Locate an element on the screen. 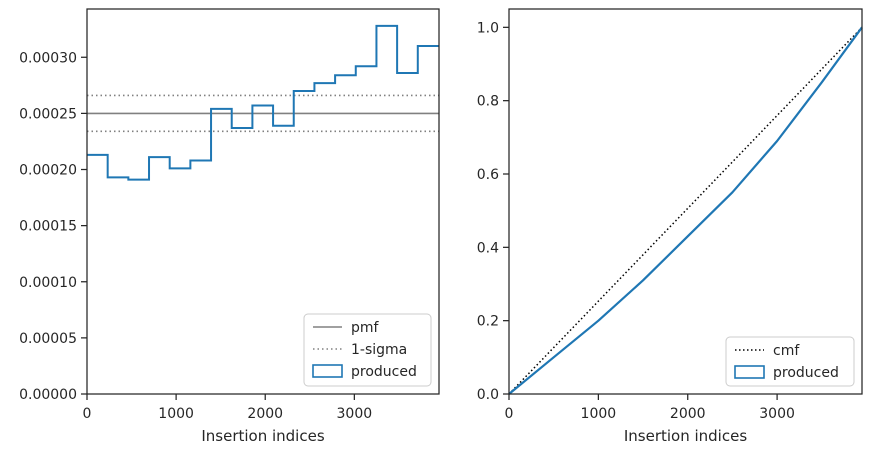 This screenshot has width=871, height=453. y-tick-label: 0.00000 is located at coordinates (48, 395).